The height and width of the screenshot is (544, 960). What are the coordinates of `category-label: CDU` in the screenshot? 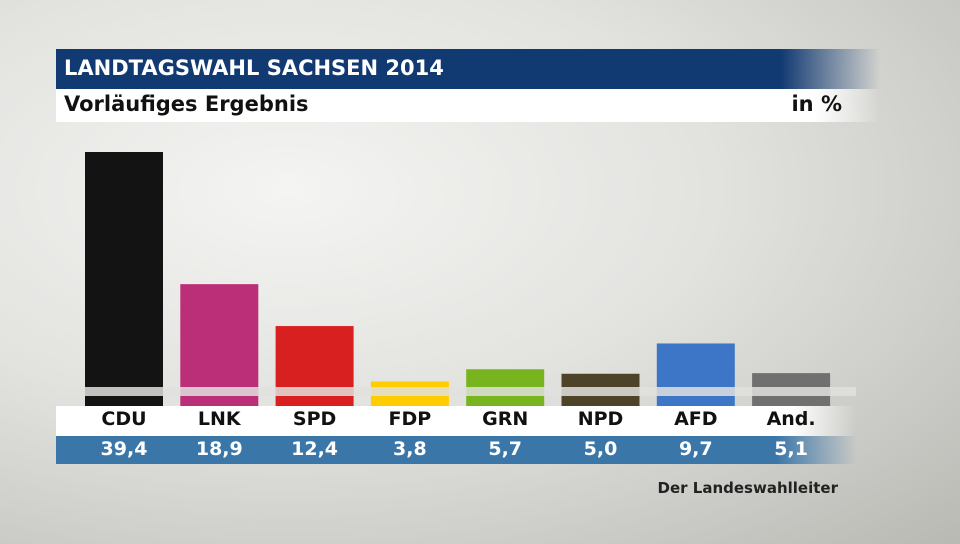 It's located at (124, 419).